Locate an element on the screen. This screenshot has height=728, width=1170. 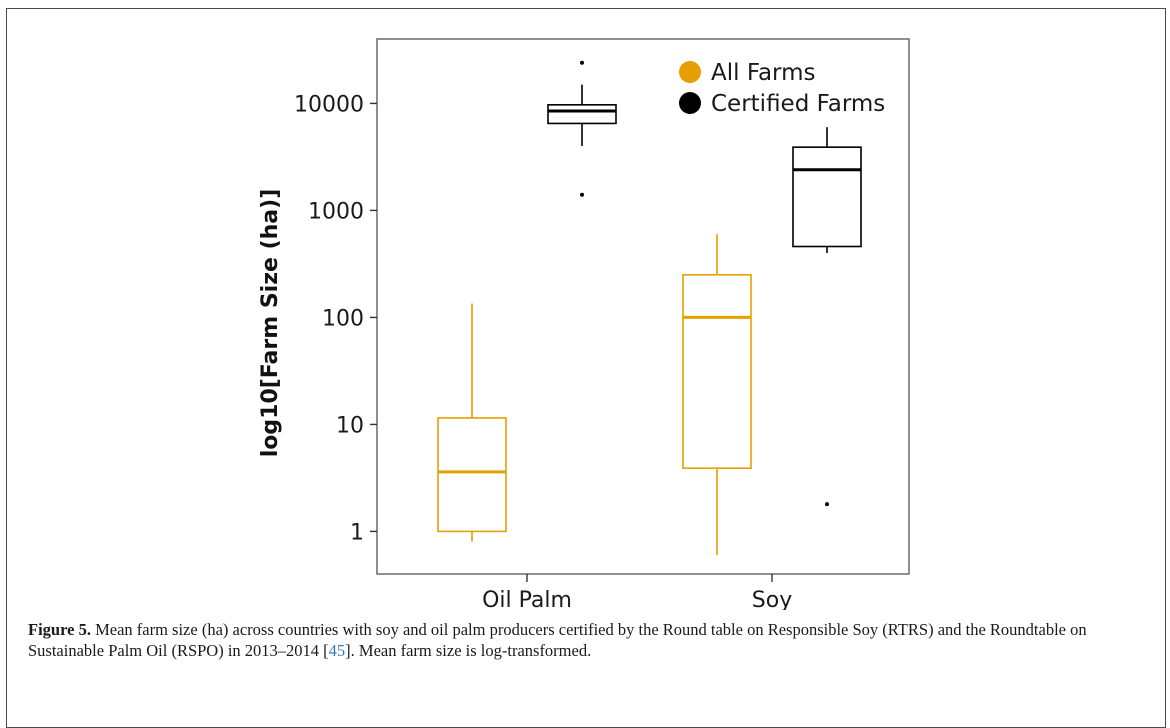
y-axis: 1 10 100 1000 10000 is located at coordinates (335, 318).